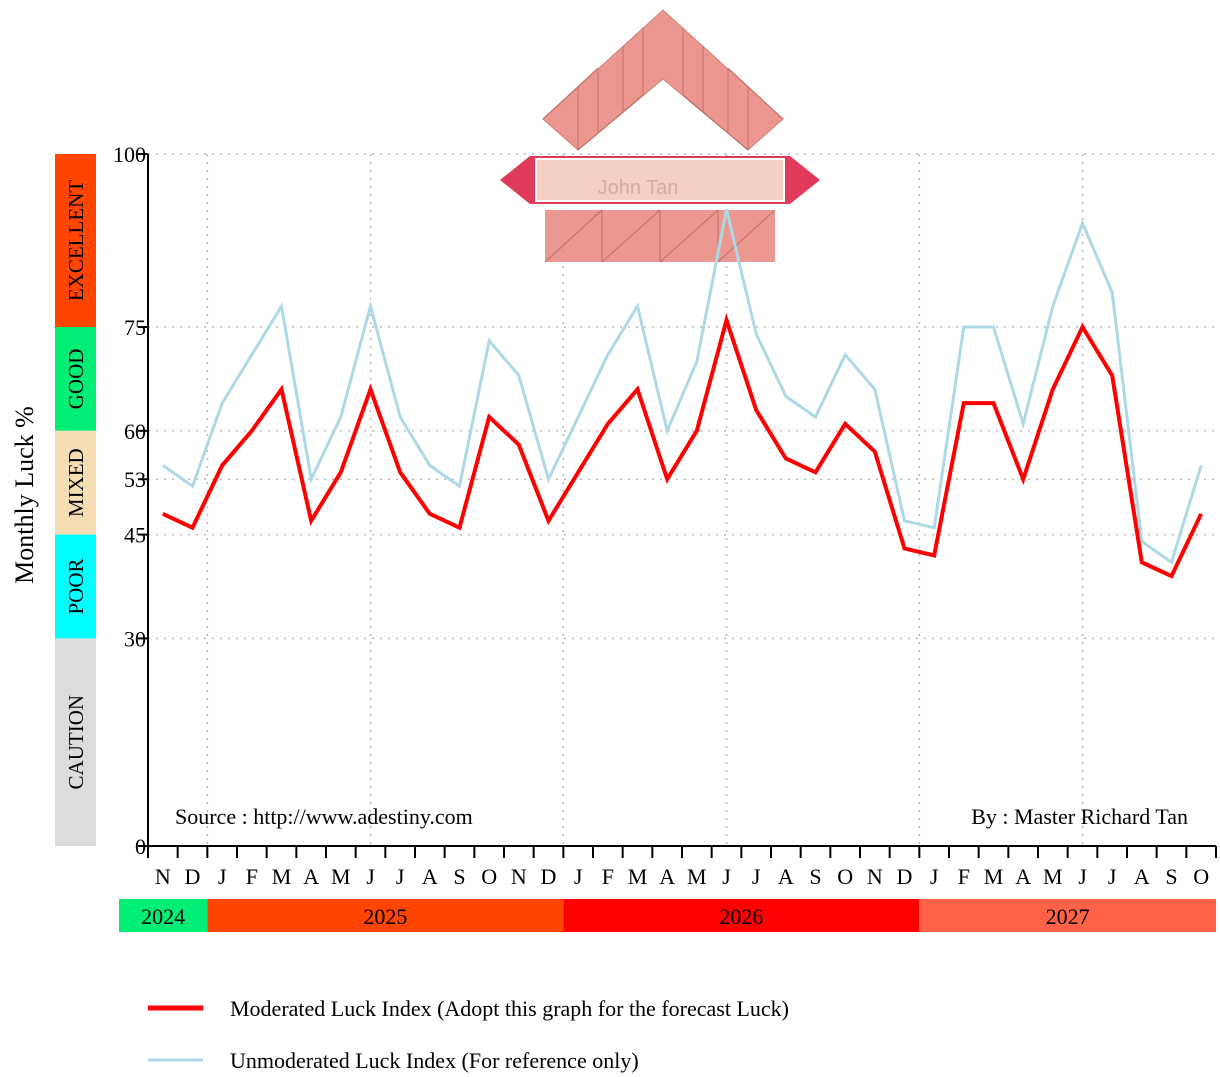 Image resolution: width=1220 pixels, height=1077 pixels. I want to click on author-note: By : Master Richard Tan, so click(1079, 816).